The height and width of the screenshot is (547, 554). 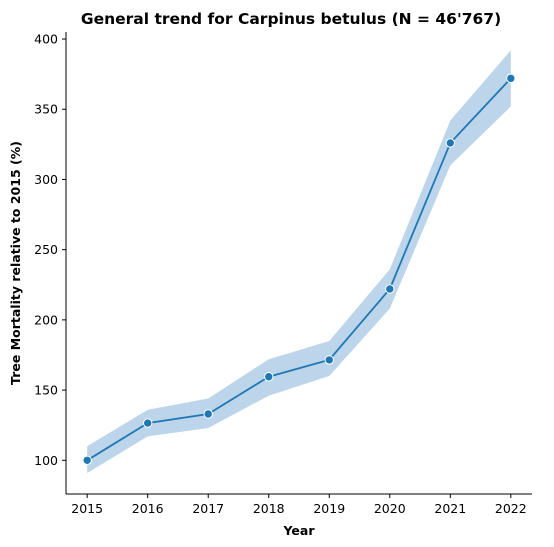 I want to click on x-tick-label: 2022, so click(x=511, y=508).